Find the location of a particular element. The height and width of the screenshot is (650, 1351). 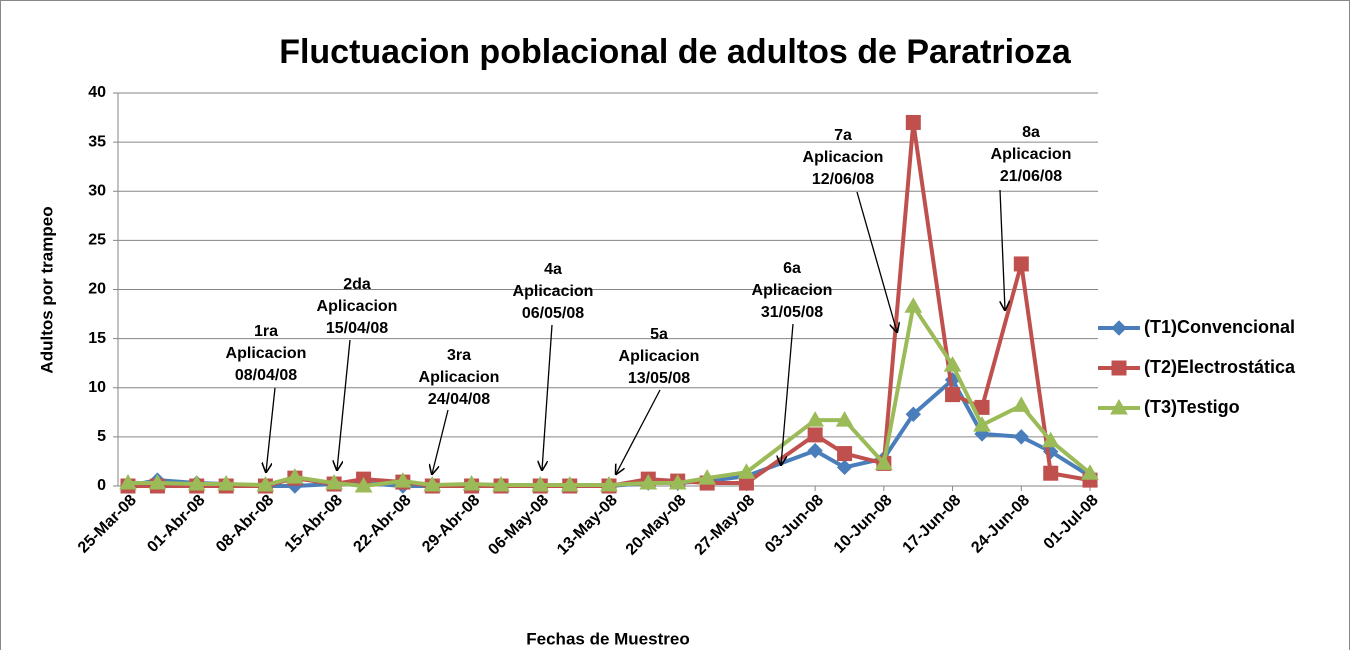

x-tick-label: 01-Abr-08 is located at coordinates (176, 524).